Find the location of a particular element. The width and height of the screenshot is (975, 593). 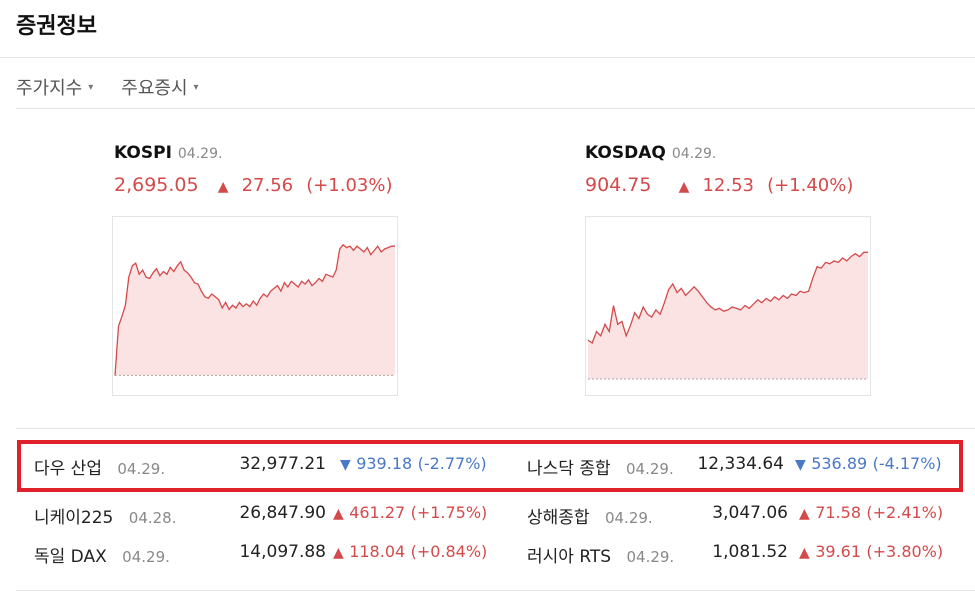

market-change: 71.58 is located at coordinates (838, 512).